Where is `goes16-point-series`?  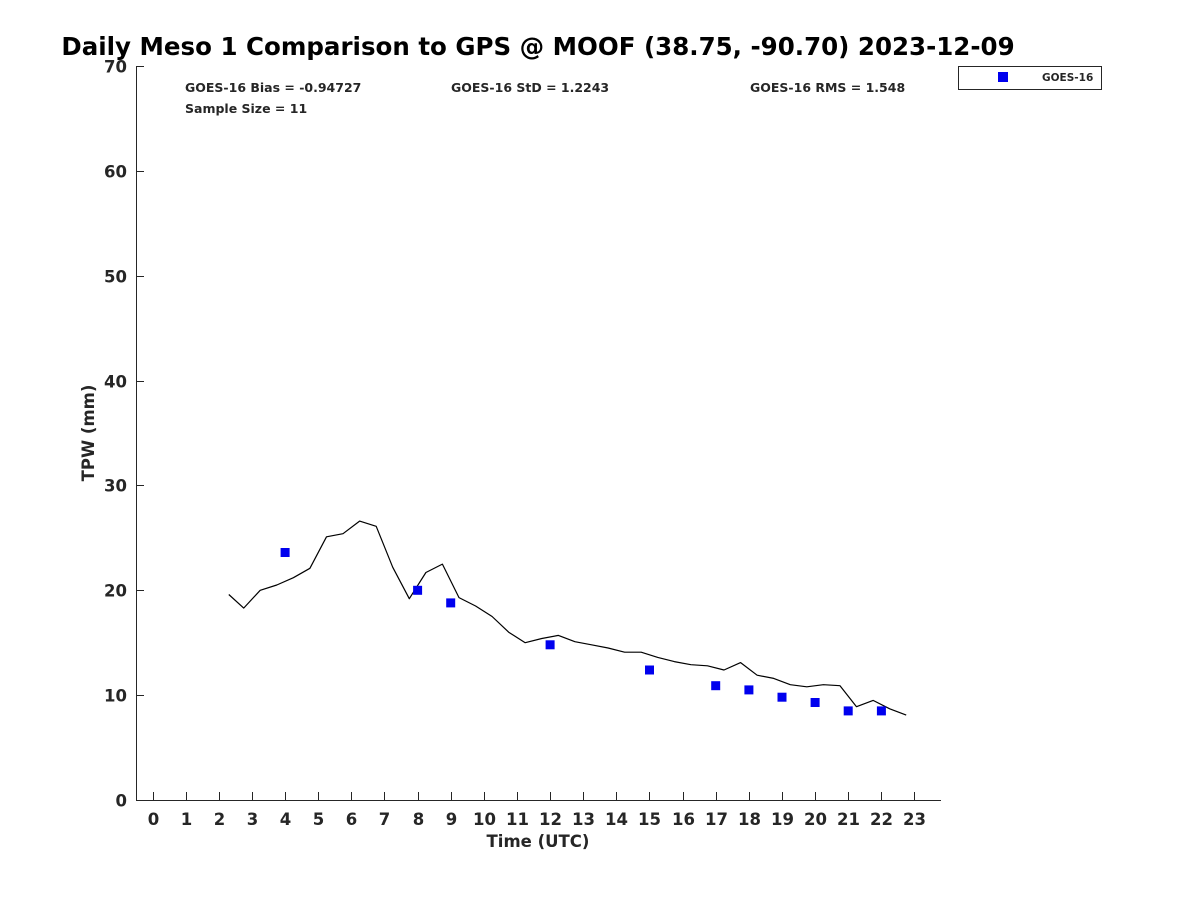
goes16-point-series is located at coordinates (583, 632).